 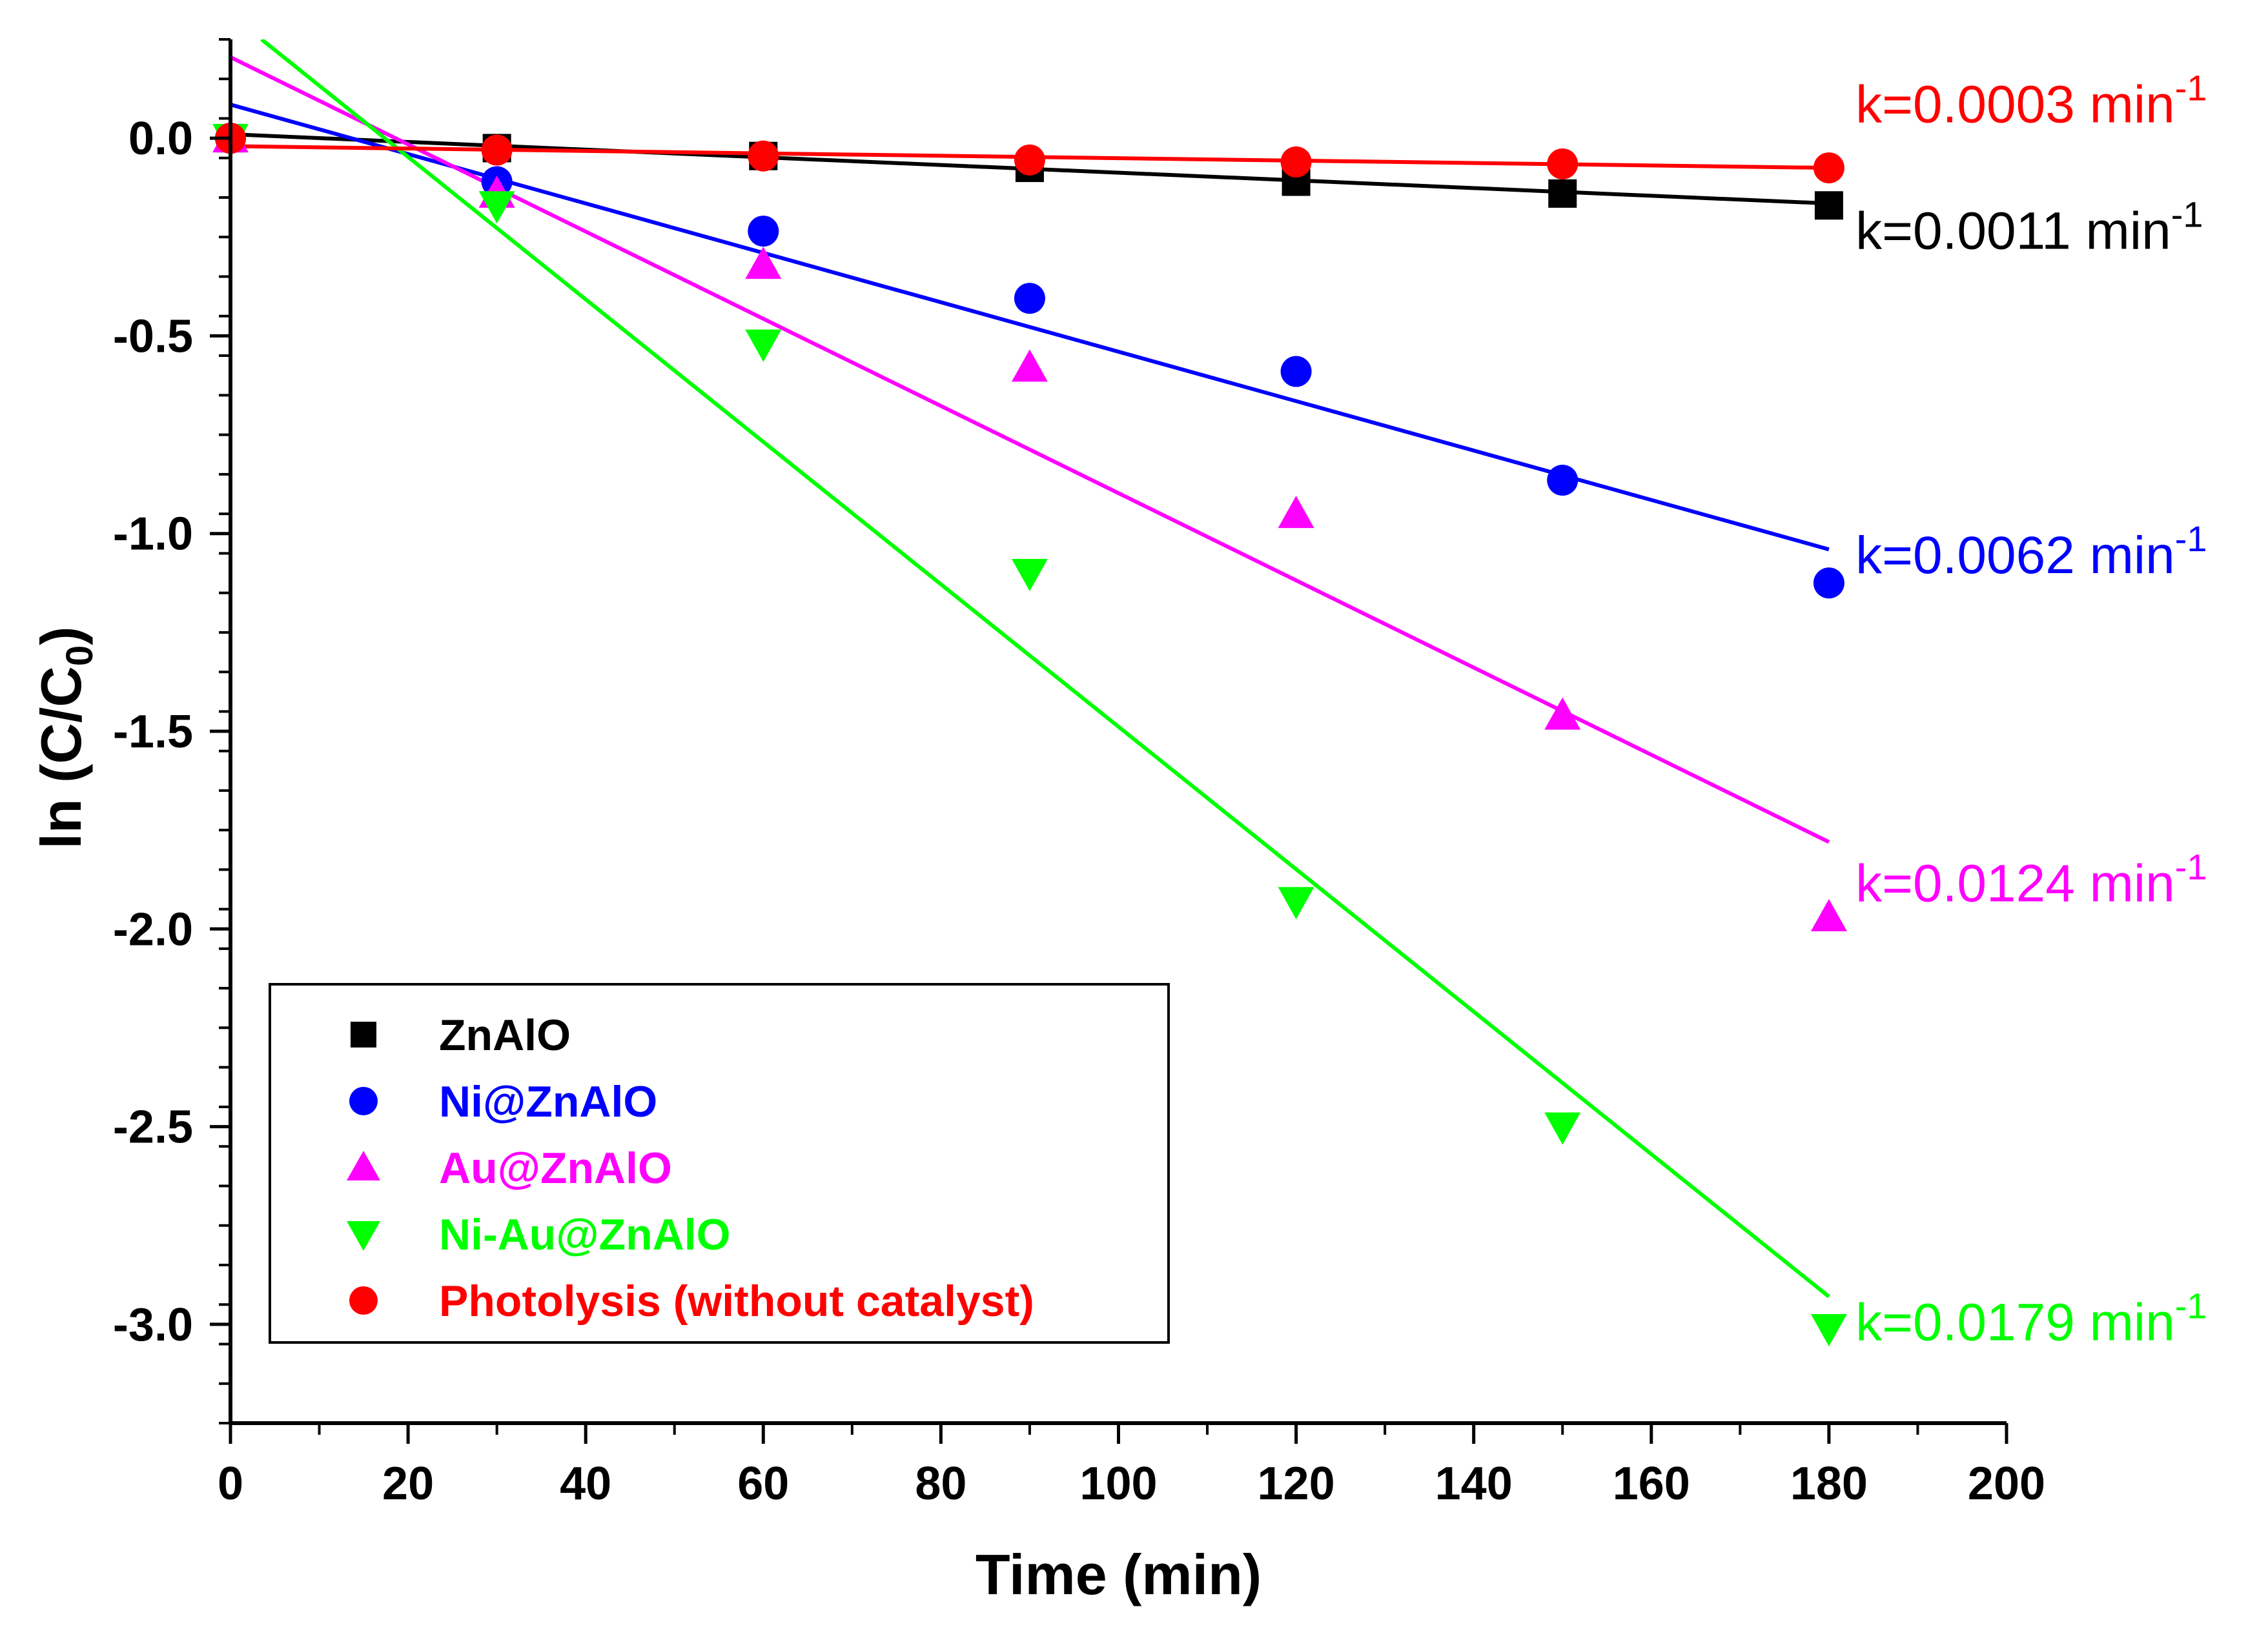 What do you see at coordinates (1118, 1484) in the screenshot?
I see `x-tick-label: 100` at bounding box center [1118, 1484].